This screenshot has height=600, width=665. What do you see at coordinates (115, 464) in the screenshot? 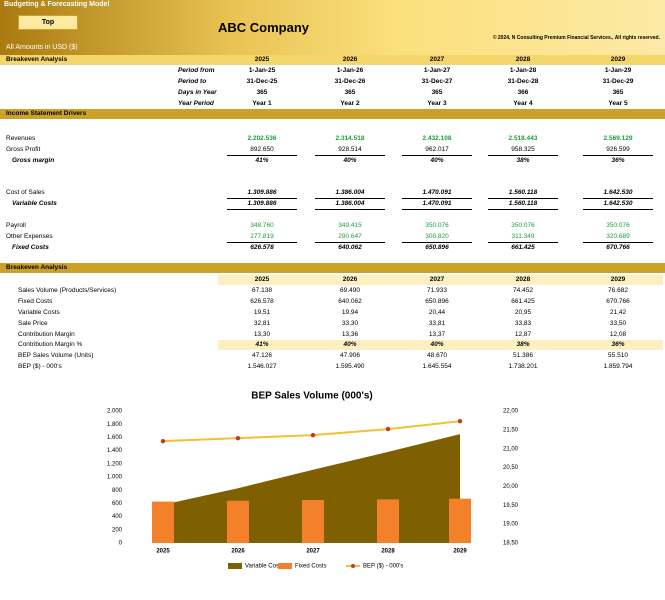
I see `y-tick-label: 1.200` at bounding box center [115, 464].